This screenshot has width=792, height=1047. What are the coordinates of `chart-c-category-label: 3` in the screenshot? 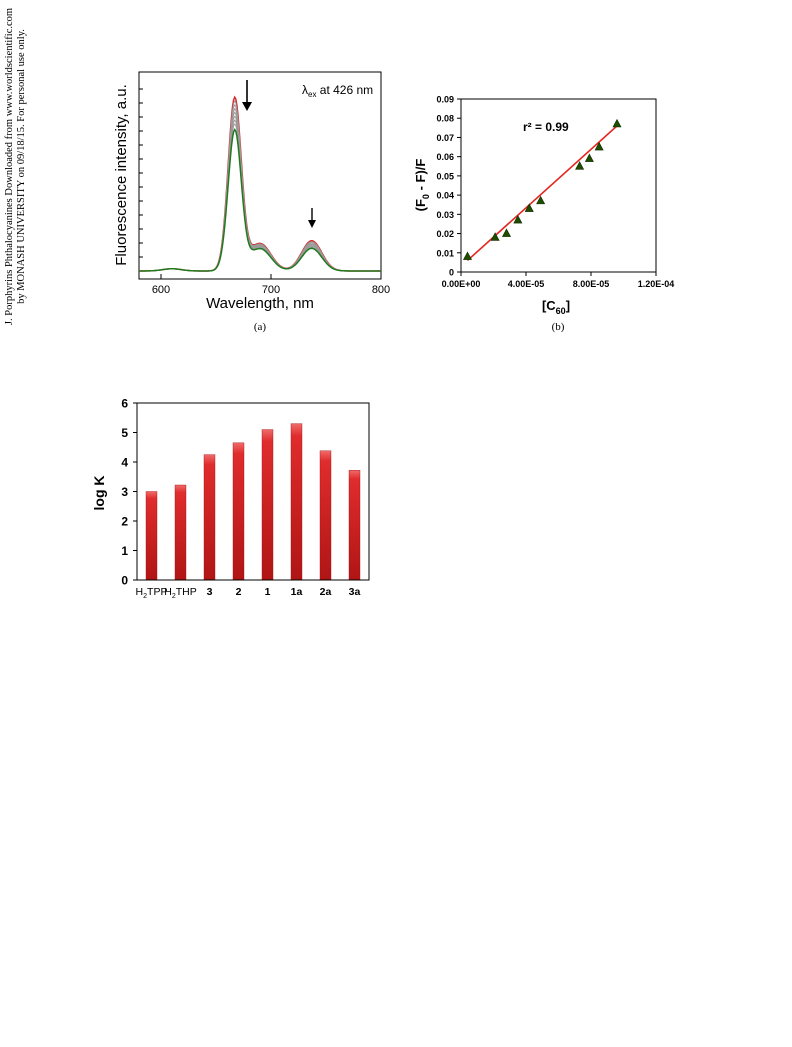 It's located at (210, 592).